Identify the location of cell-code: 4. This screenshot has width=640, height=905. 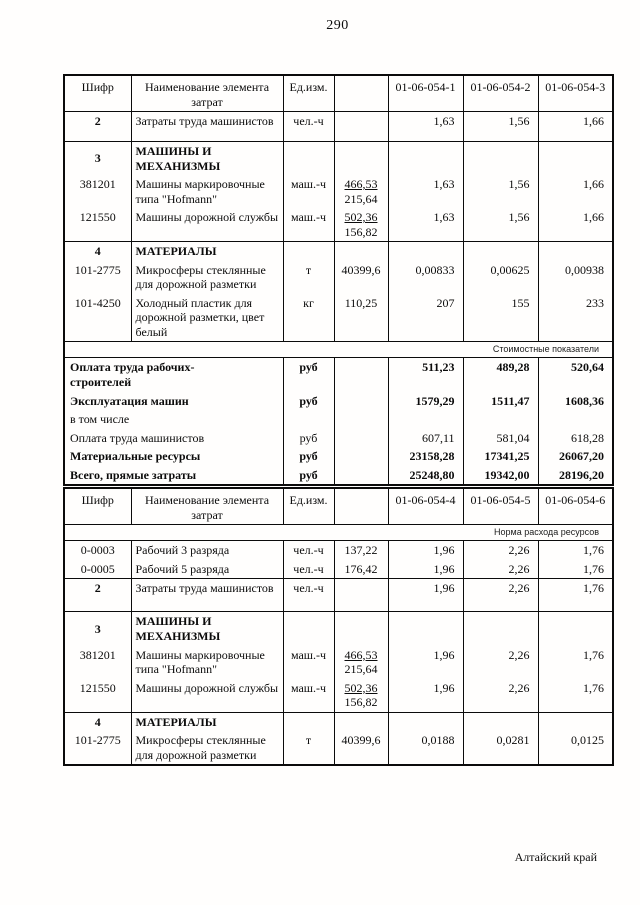
(97, 721).